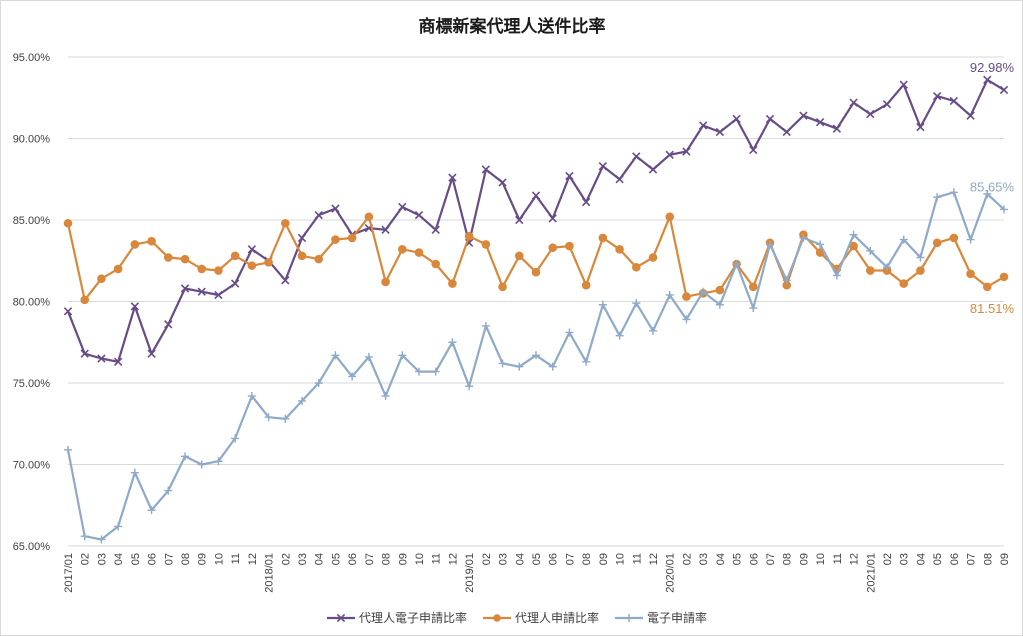 This screenshot has height=636, width=1023. I want to click on y-tick-label: 65.00%, so click(32, 547).